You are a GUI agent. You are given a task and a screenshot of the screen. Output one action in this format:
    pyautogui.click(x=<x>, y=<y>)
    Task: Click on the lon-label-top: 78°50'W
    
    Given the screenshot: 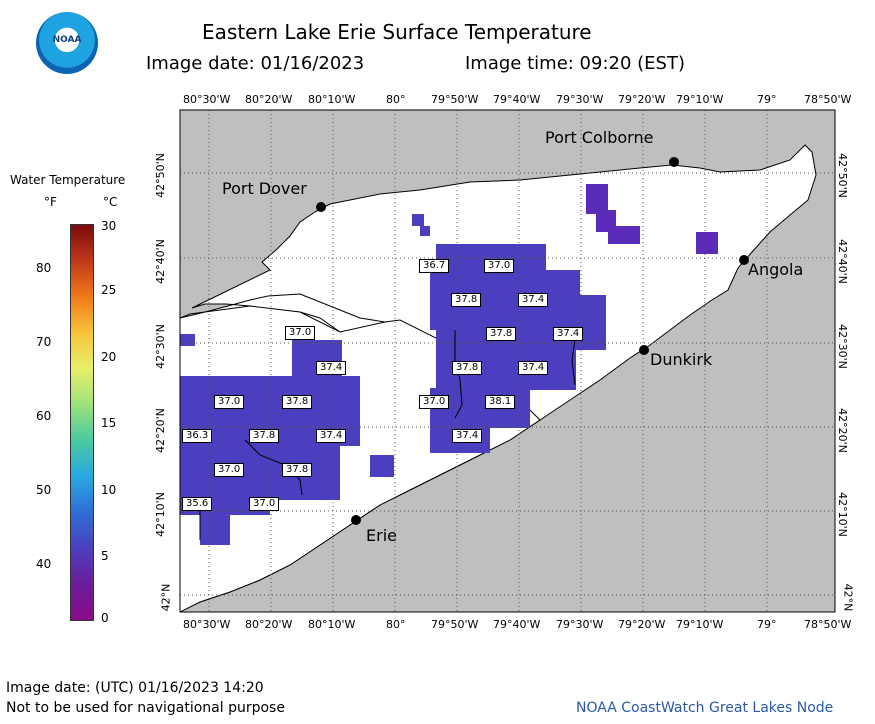 What is the action you would take?
    pyautogui.click(x=828, y=99)
    